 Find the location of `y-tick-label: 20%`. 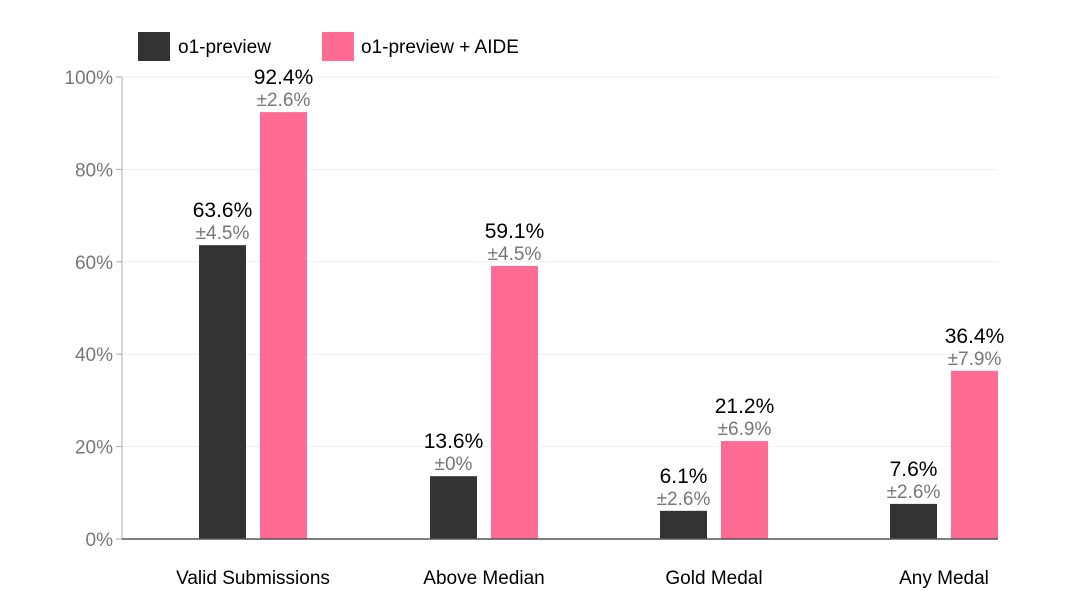

y-tick-label: 20% is located at coordinates (94, 448).